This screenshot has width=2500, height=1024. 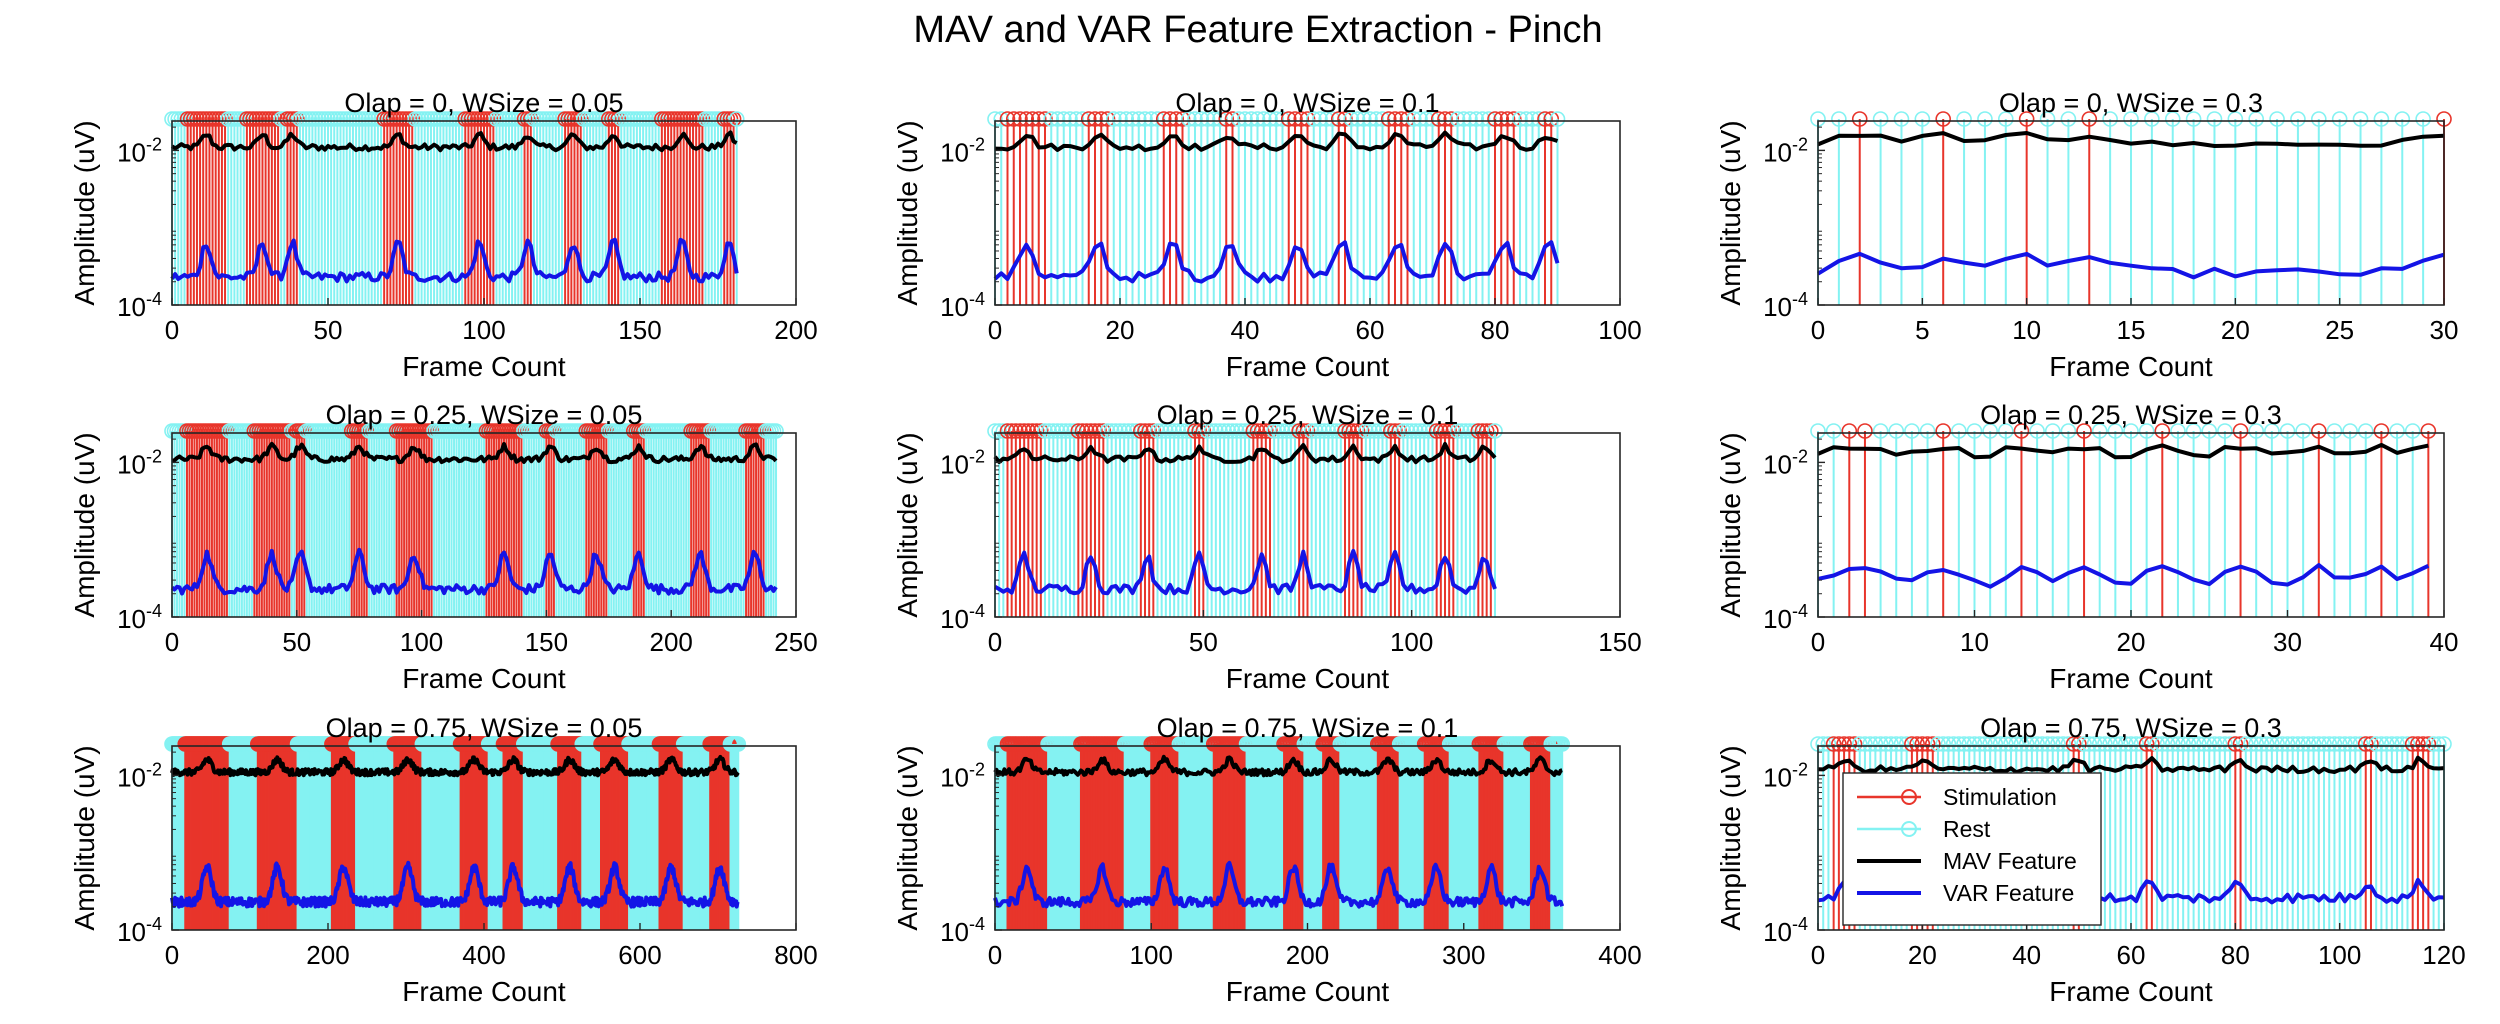 I want to click on subplot-title: Olap = 0.25, WSize = 0.3, so click(x=2131, y=415).